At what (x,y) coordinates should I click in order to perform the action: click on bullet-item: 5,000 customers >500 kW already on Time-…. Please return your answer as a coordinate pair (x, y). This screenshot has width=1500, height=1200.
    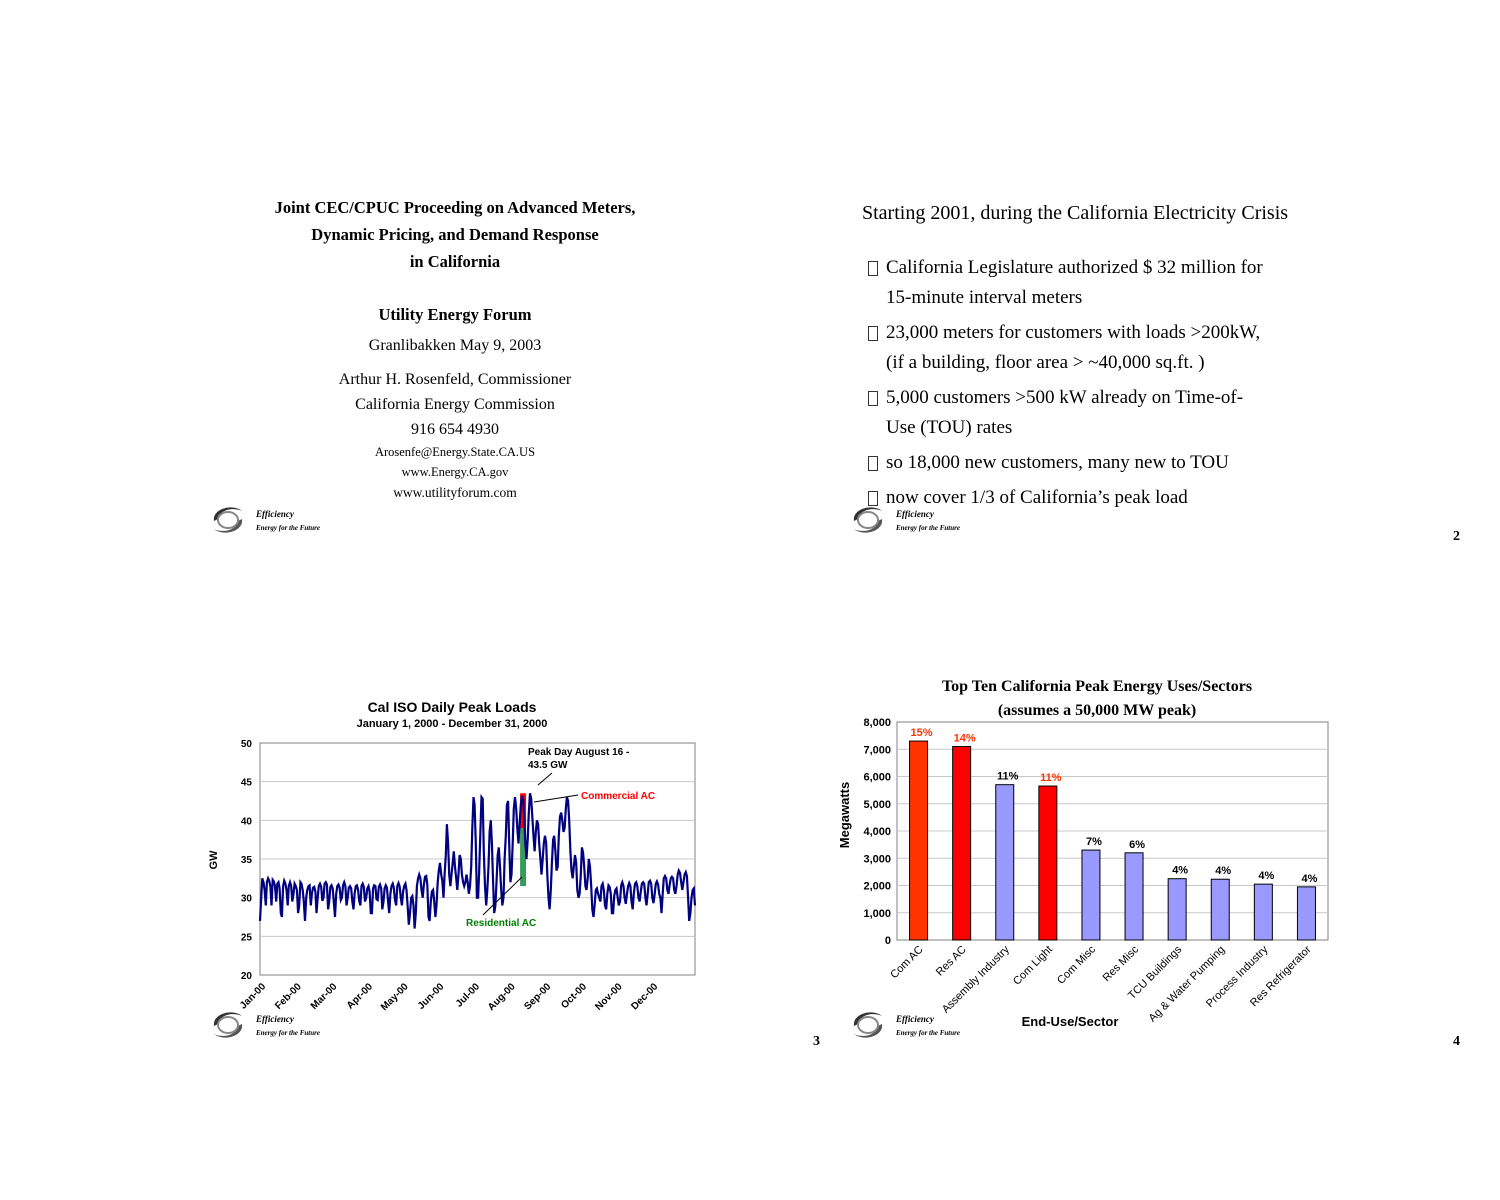
    Looking at the image, I should click on (1093, 413).